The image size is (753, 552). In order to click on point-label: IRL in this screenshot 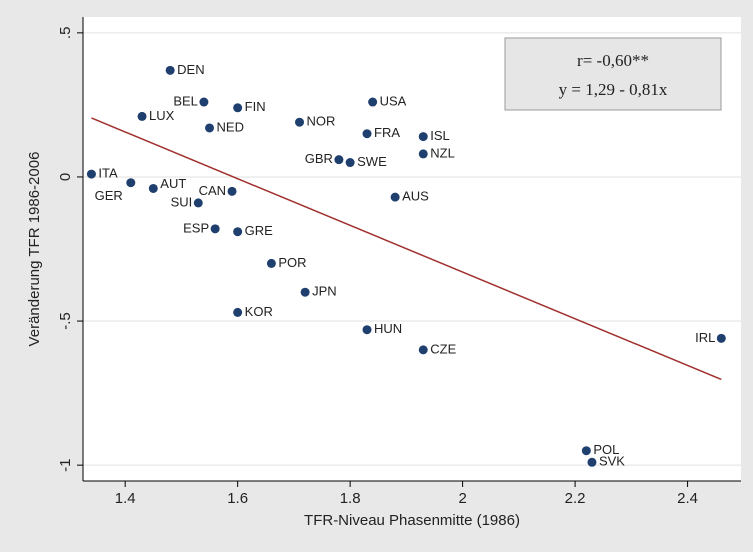, I will do `click(705, 337)`.